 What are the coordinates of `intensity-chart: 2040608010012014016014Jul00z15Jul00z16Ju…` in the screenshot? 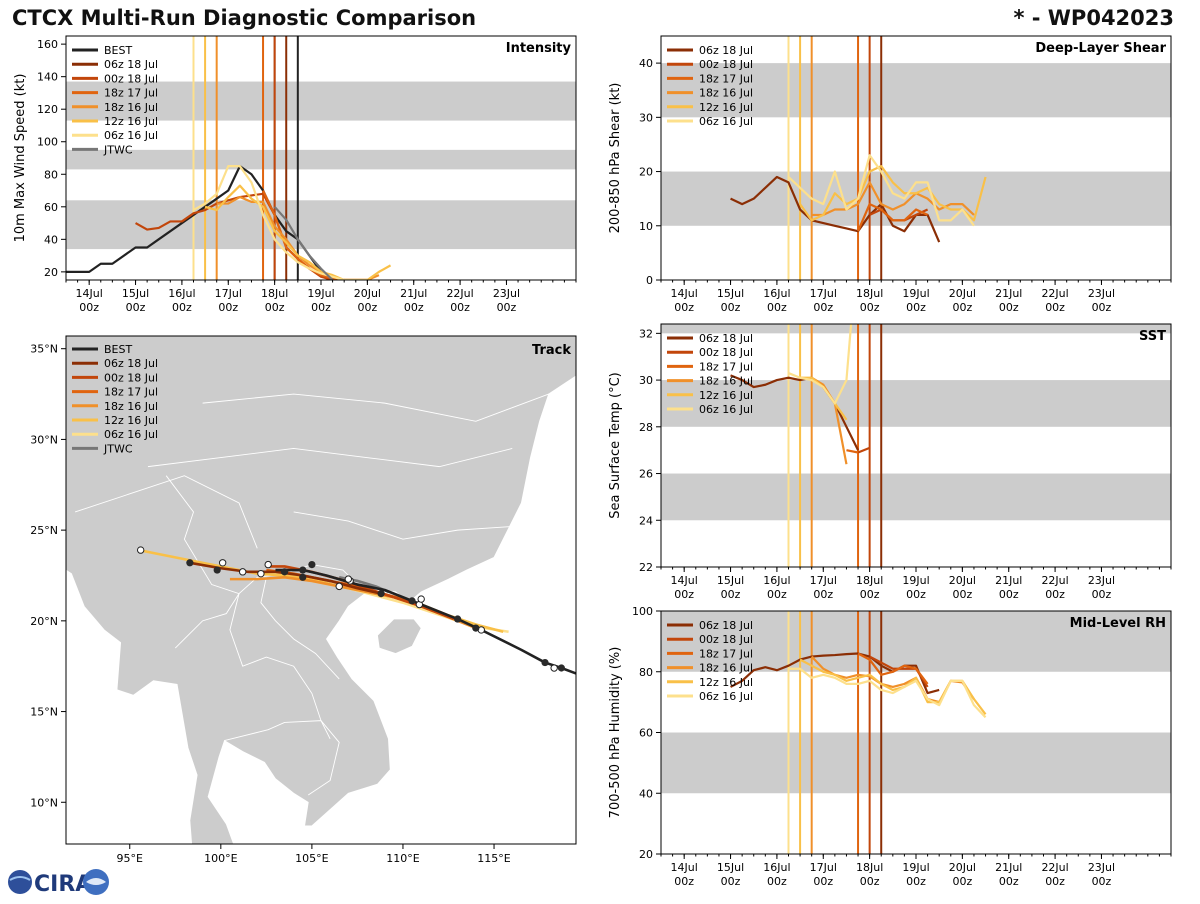 It's located at (295, 174).